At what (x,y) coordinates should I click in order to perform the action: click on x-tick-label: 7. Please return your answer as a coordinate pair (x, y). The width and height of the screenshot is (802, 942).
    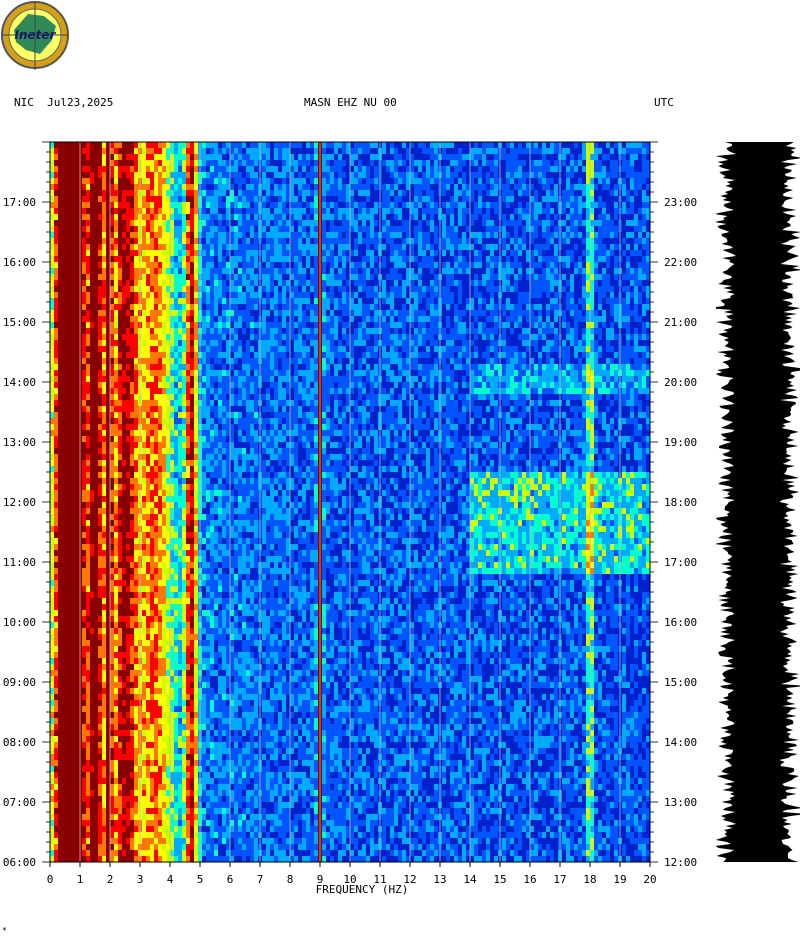
    Looking at the image, I should click on (260, 879).